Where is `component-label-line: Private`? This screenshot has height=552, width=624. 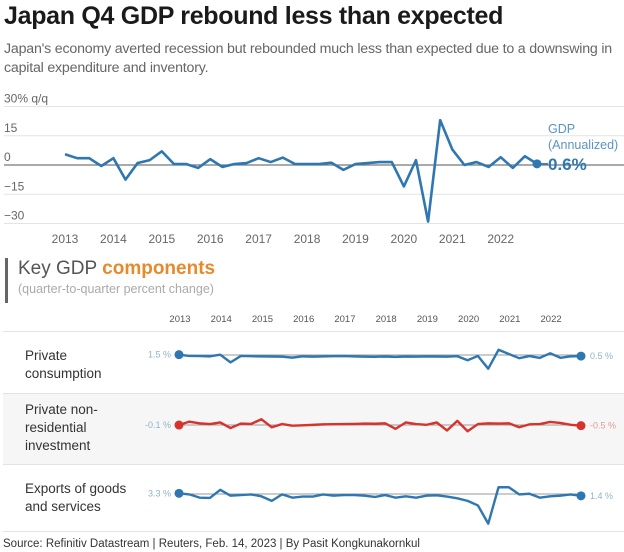
component-label-line: Private is located at coordinates (46, 355).